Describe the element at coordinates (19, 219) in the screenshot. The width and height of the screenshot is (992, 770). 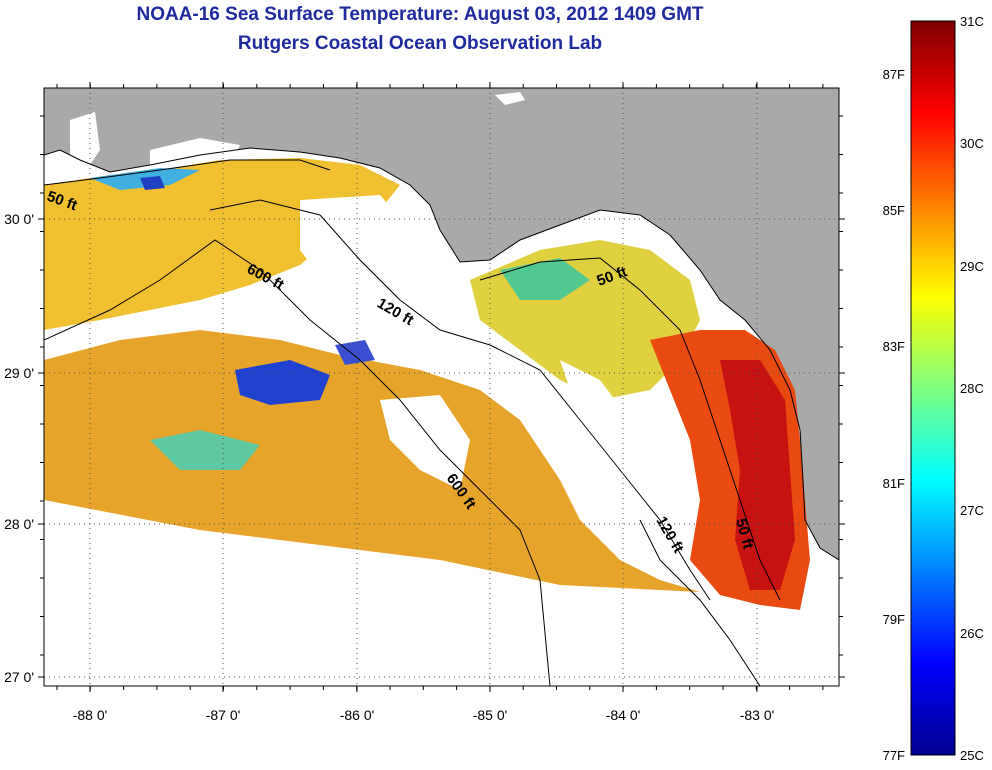
I see `latitude-tick-label: 30 0'` at that location.